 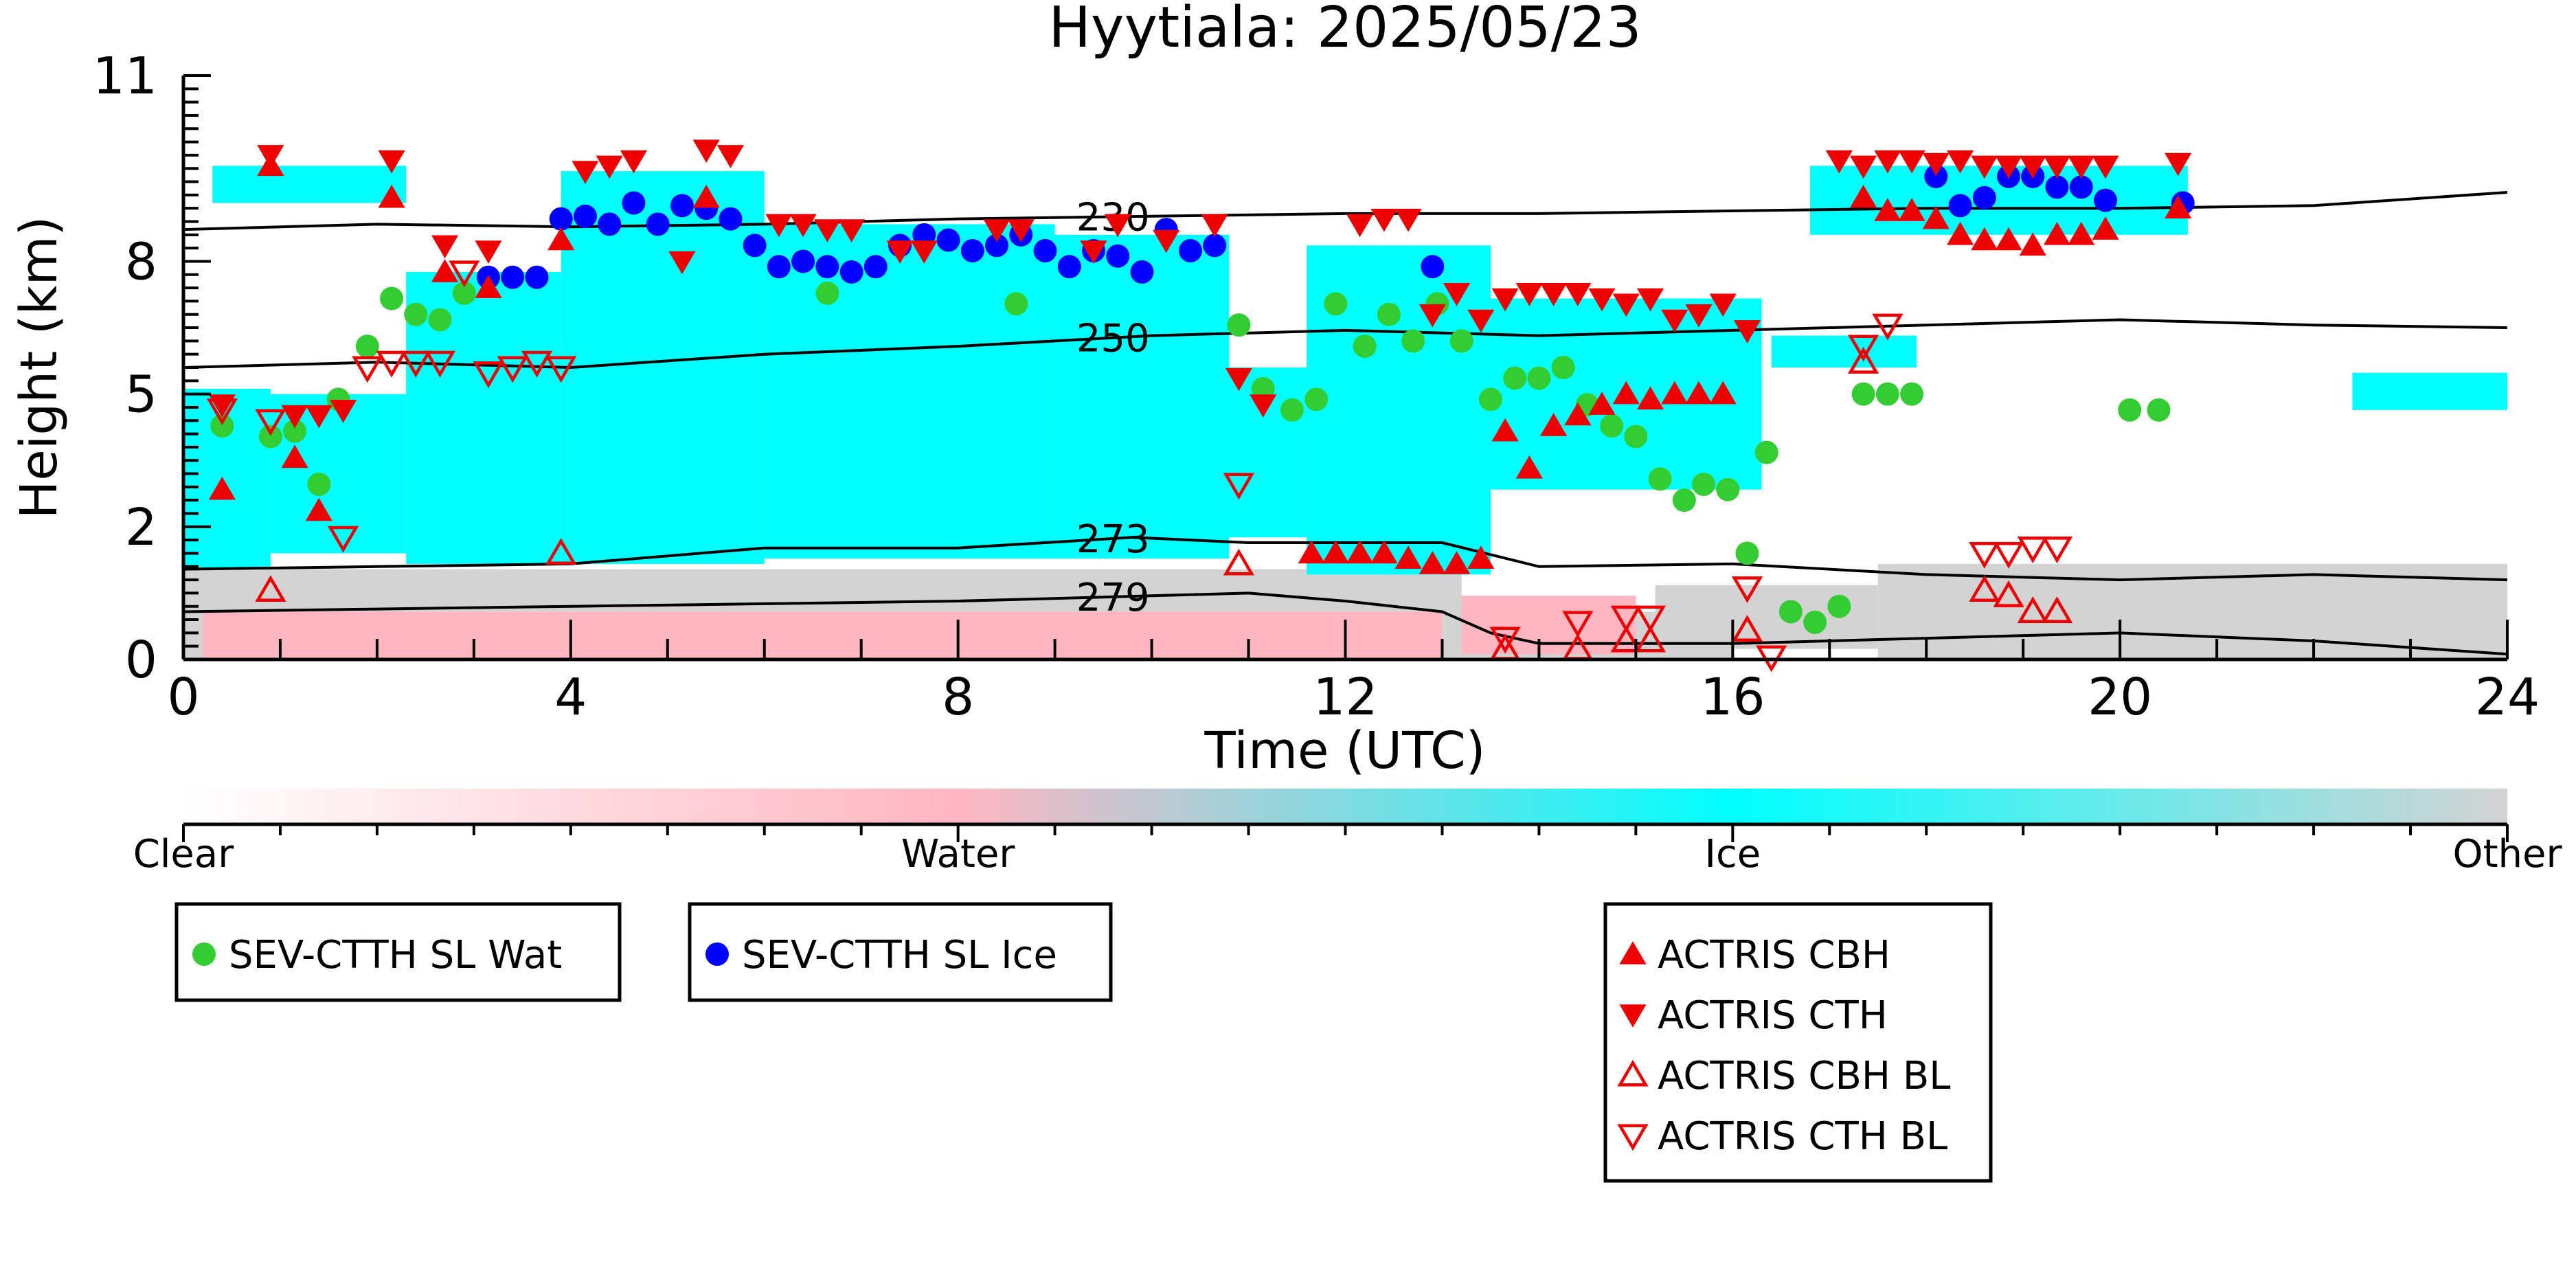 What do you see at coordinates (1348, 854) in the screenshot?
I see `colorbar-labels: Clear Water Ice Other` at bounding box center [1348, 854].